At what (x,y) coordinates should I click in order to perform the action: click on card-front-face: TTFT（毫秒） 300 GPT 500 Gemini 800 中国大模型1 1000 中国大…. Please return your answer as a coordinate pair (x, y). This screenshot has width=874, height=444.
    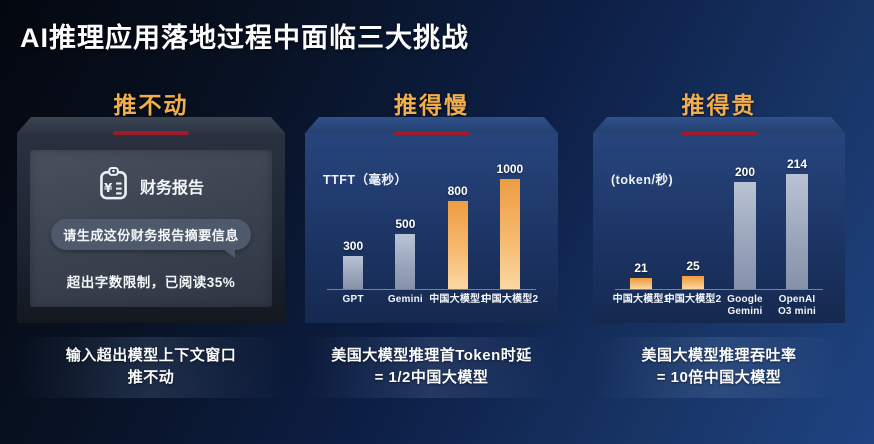
    Looking at the image, I should click on (431, 228).